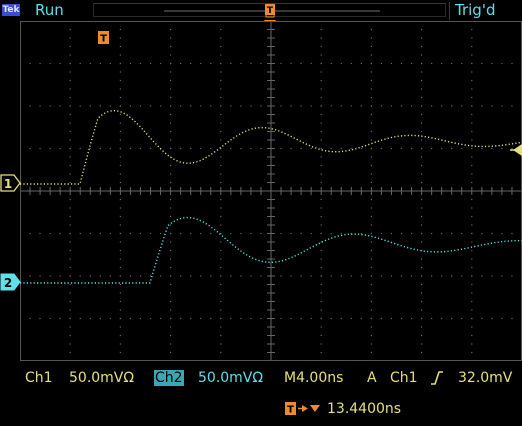  I want to click on svg-text: 1, so click(8, 184).